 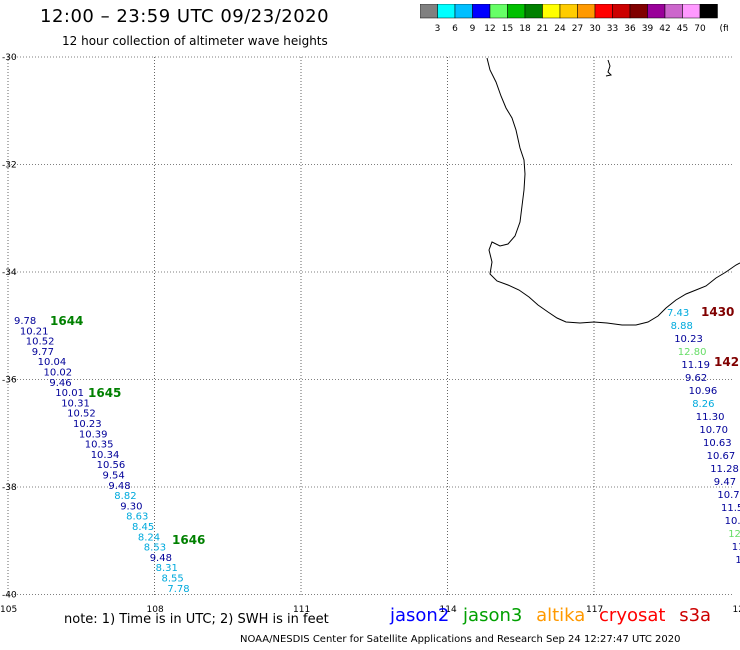 I want to click on swh-value-label: 8.24, so click(x=149, y=537).